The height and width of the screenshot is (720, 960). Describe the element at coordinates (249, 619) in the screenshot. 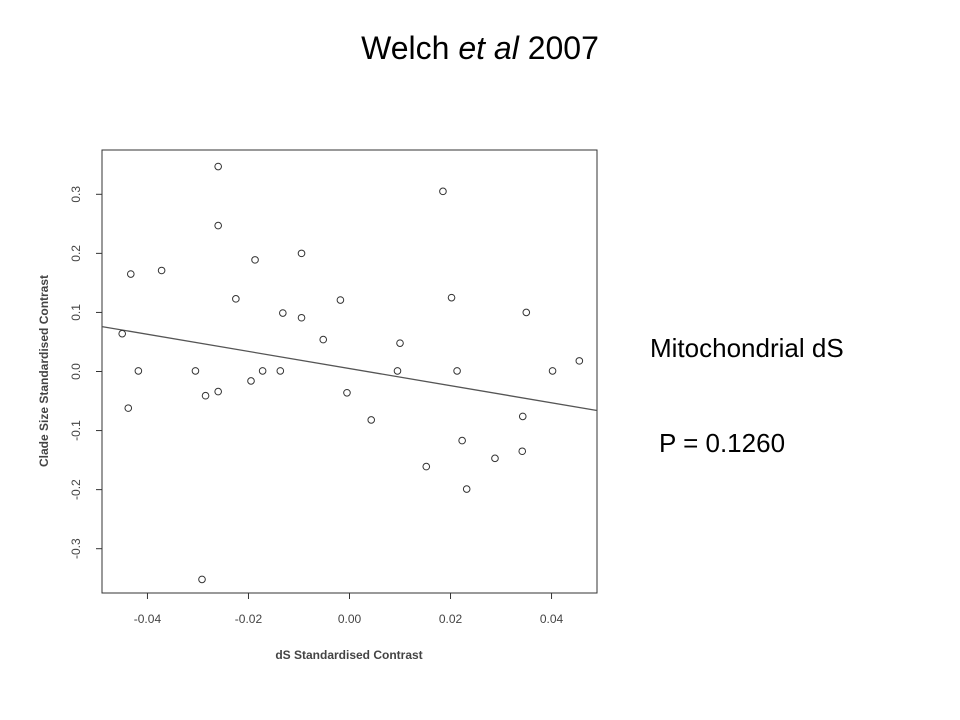

I see `x-tick-label: -0.02` at that location.